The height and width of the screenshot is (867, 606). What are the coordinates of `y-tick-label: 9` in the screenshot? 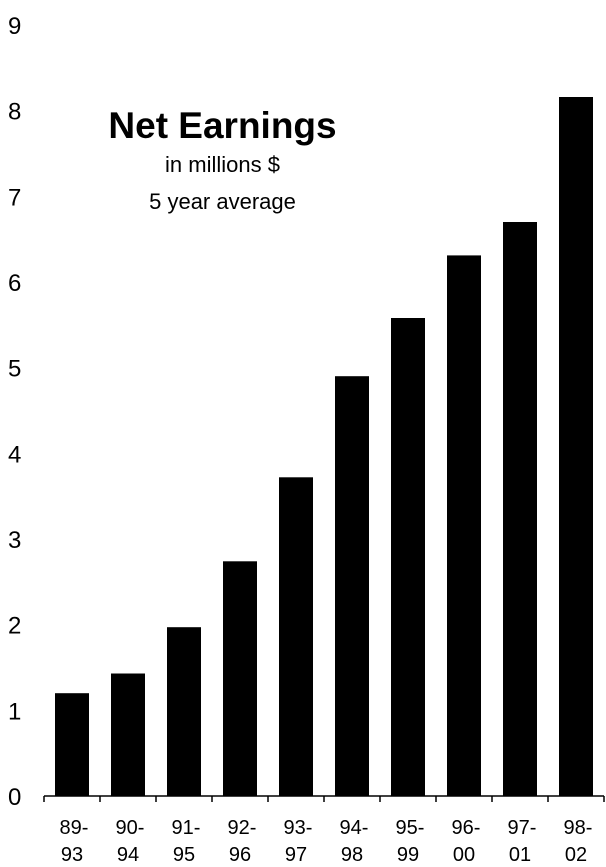 It's located at (14, 26).